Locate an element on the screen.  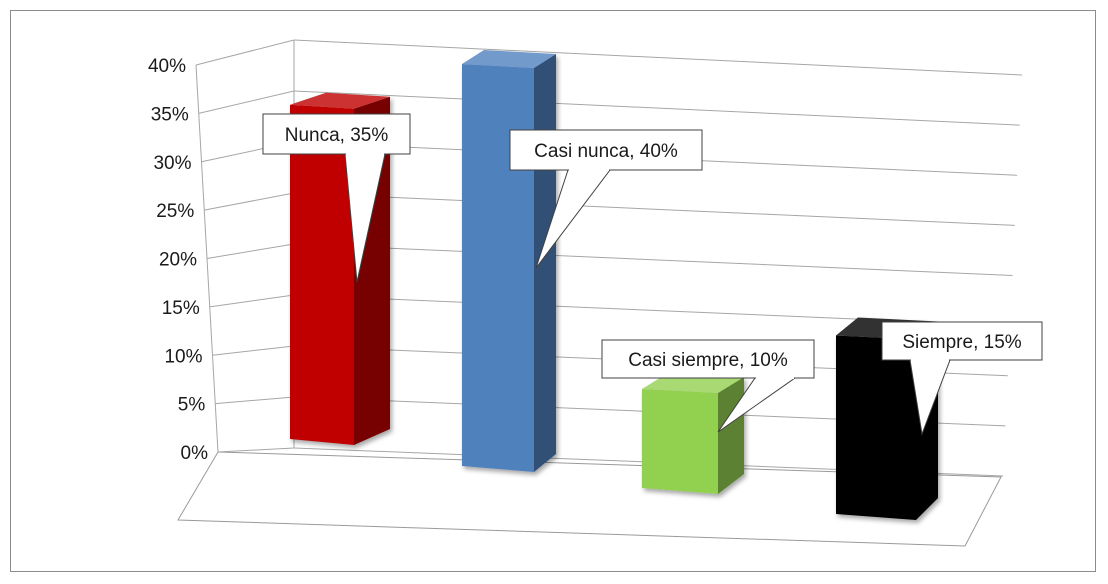
y-tick-label: 25% is located at coordinates (175, 211).